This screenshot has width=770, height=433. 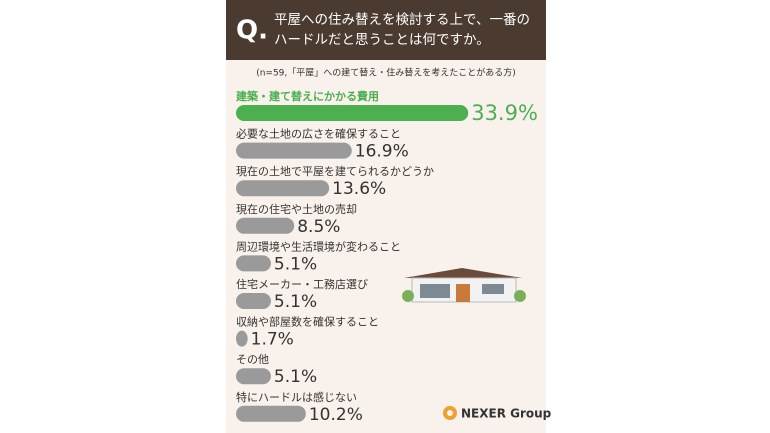 I want to click on title-line: 平屋への住み替えを検討する上で、一番の, so click(x=402, y=20).